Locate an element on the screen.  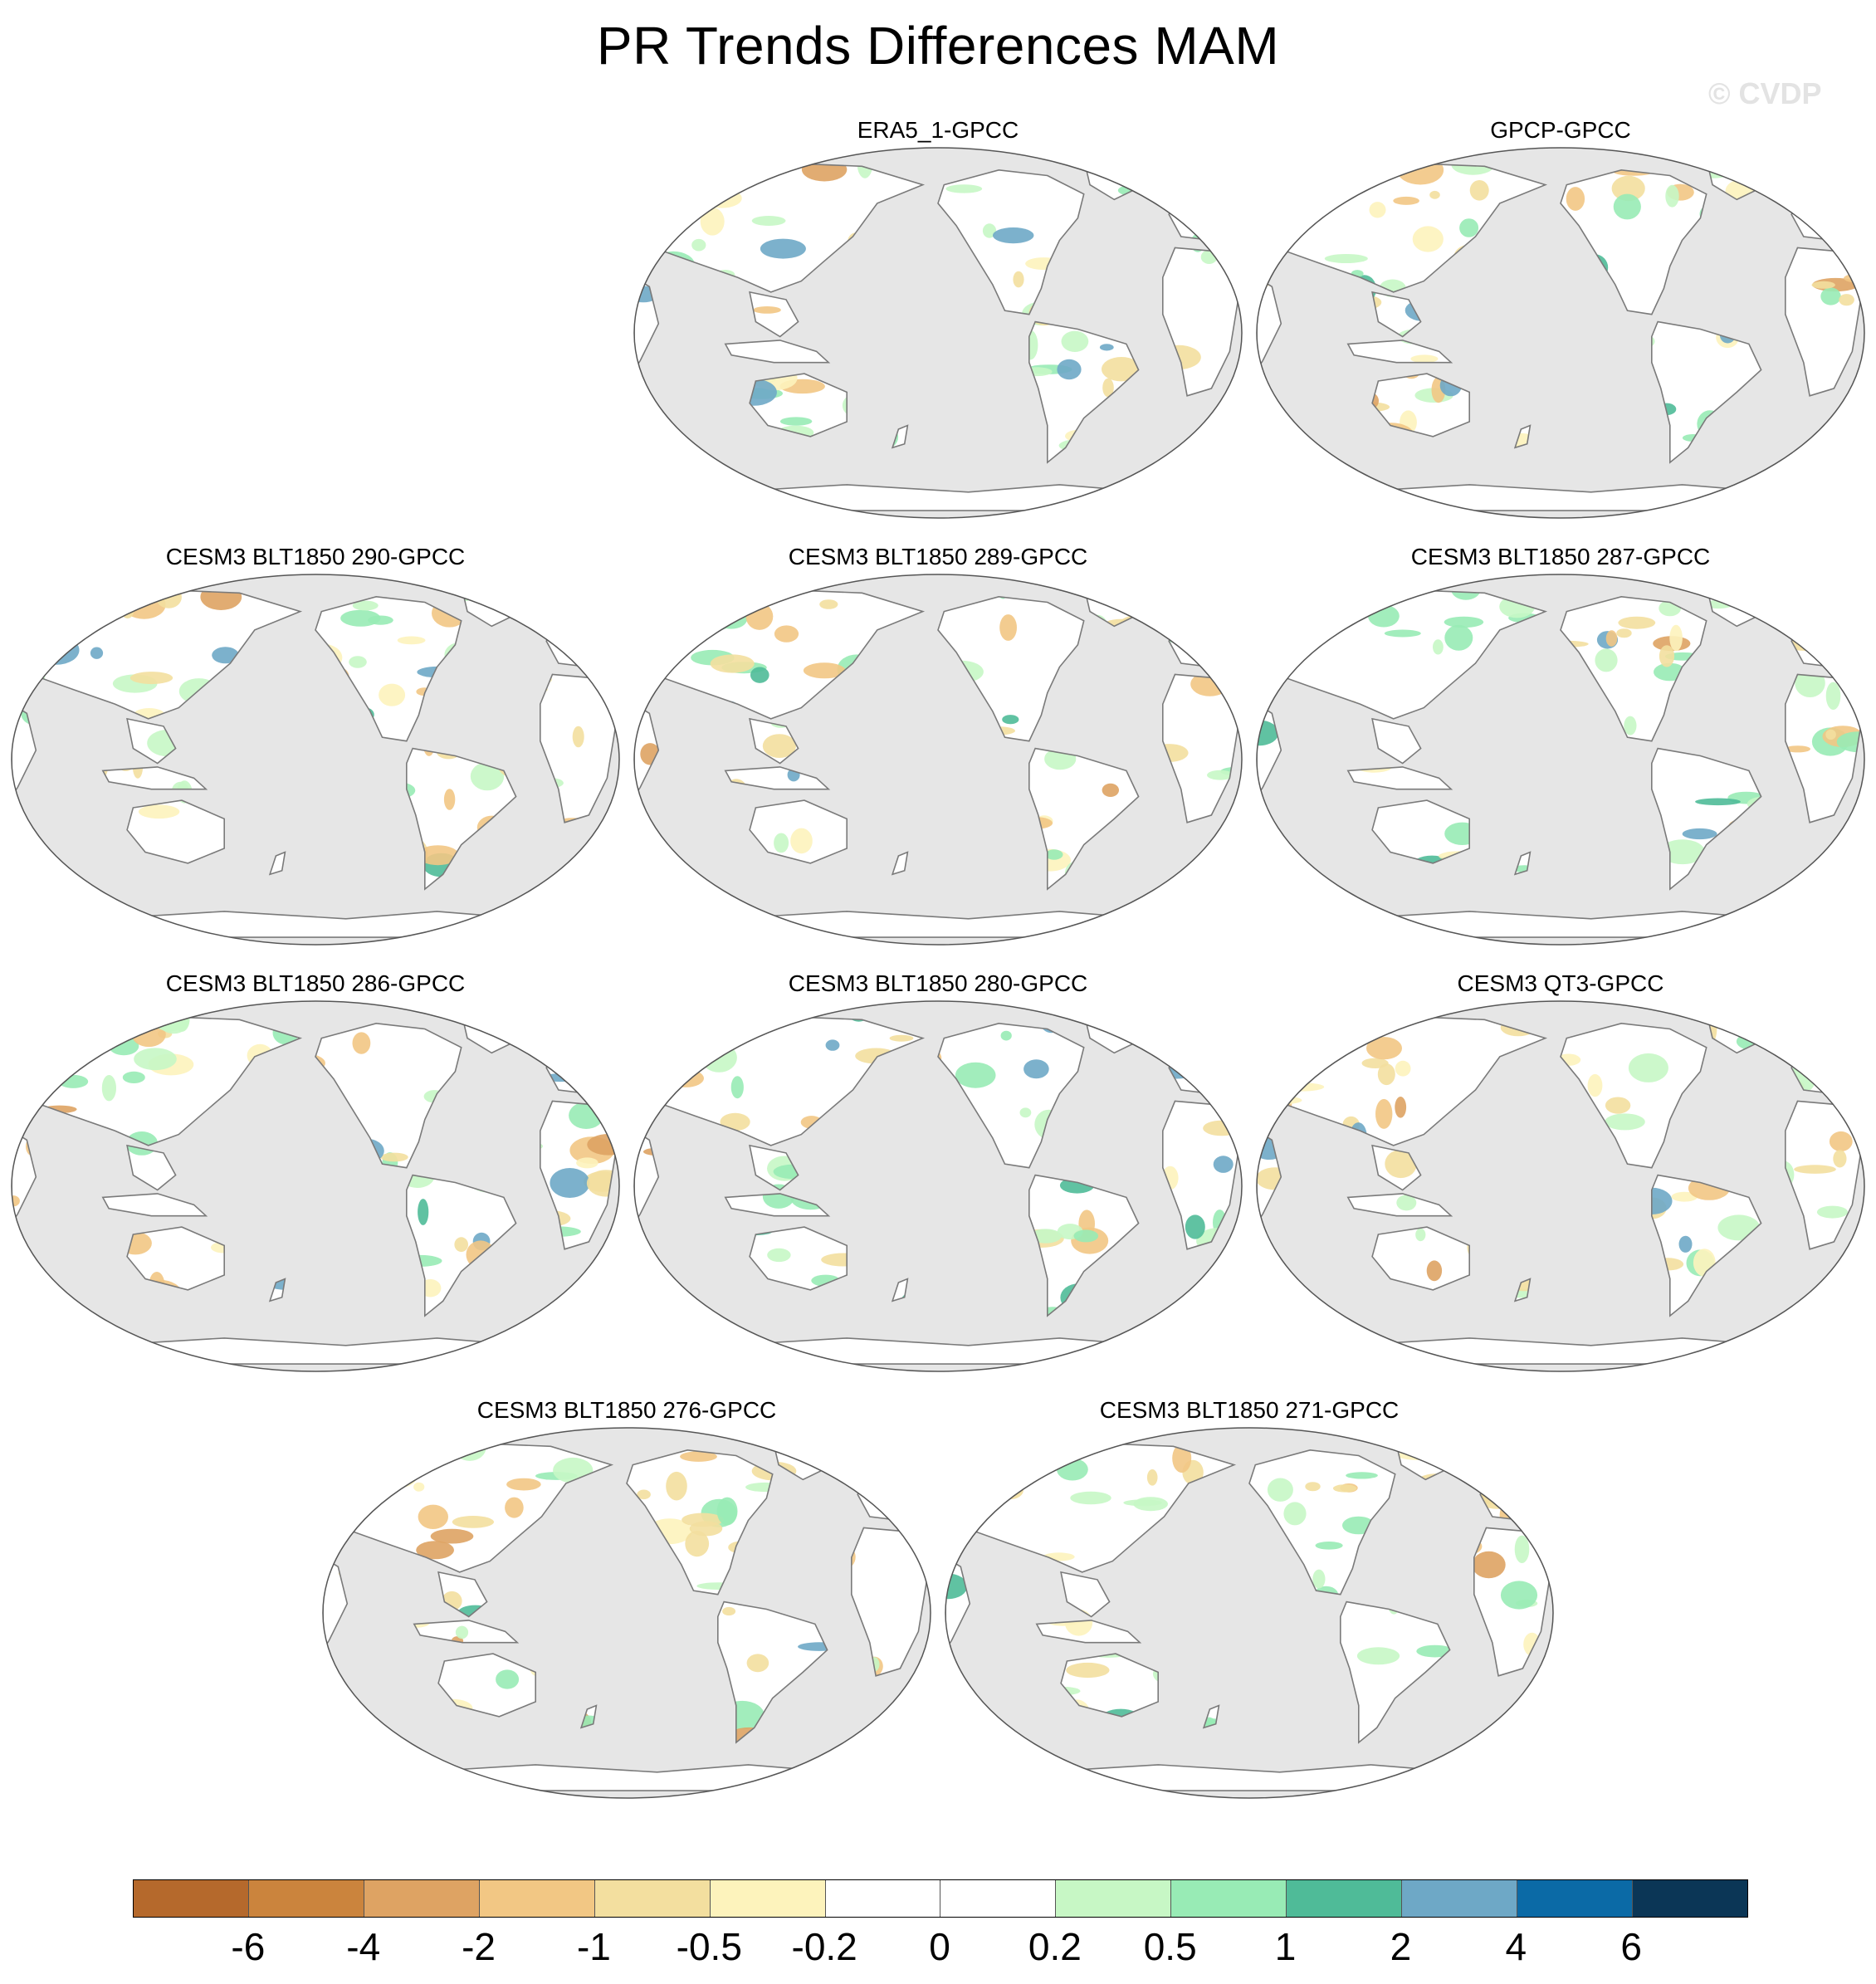
land-seasia is located at coordinates (1397, 741).